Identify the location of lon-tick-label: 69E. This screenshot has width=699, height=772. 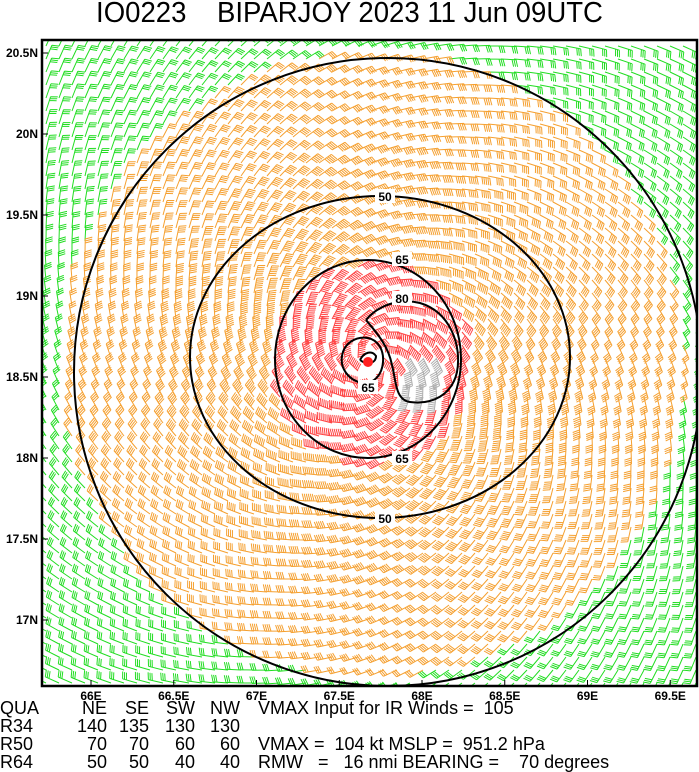
(587, 694).